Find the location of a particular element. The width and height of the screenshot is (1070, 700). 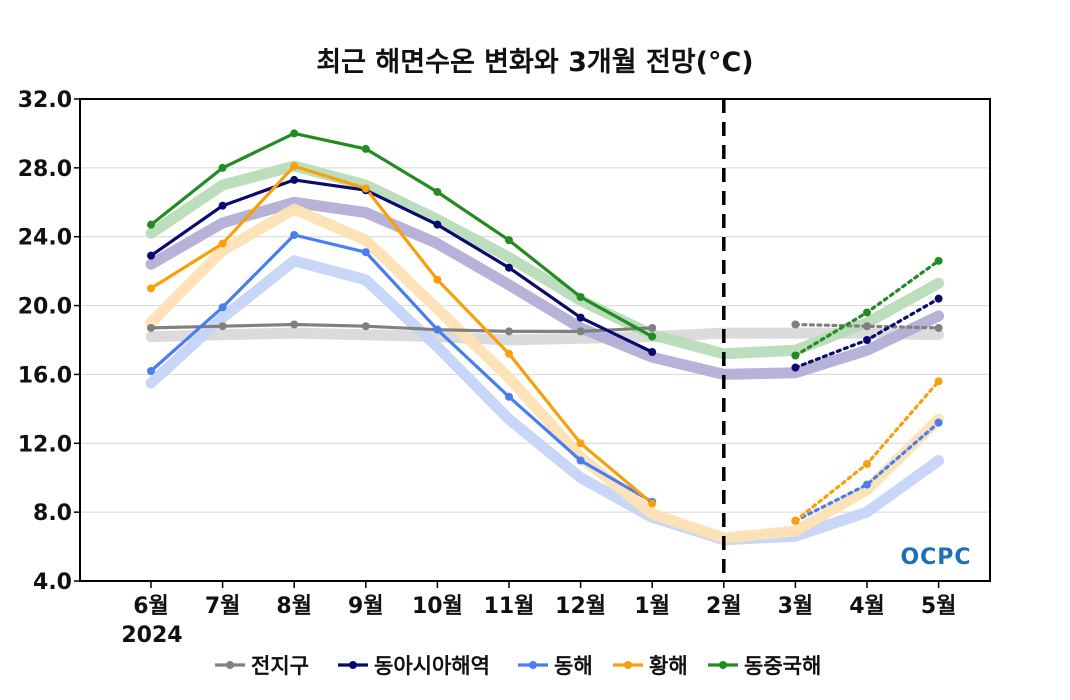

x-tick-label: 9월 is located at coordinates (366, 606).